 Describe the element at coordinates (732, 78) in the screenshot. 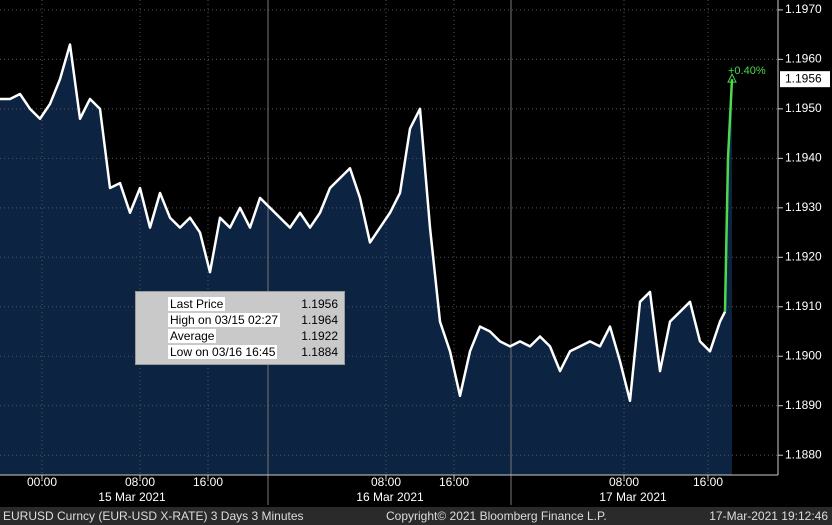

I see `last-marker` at that location.